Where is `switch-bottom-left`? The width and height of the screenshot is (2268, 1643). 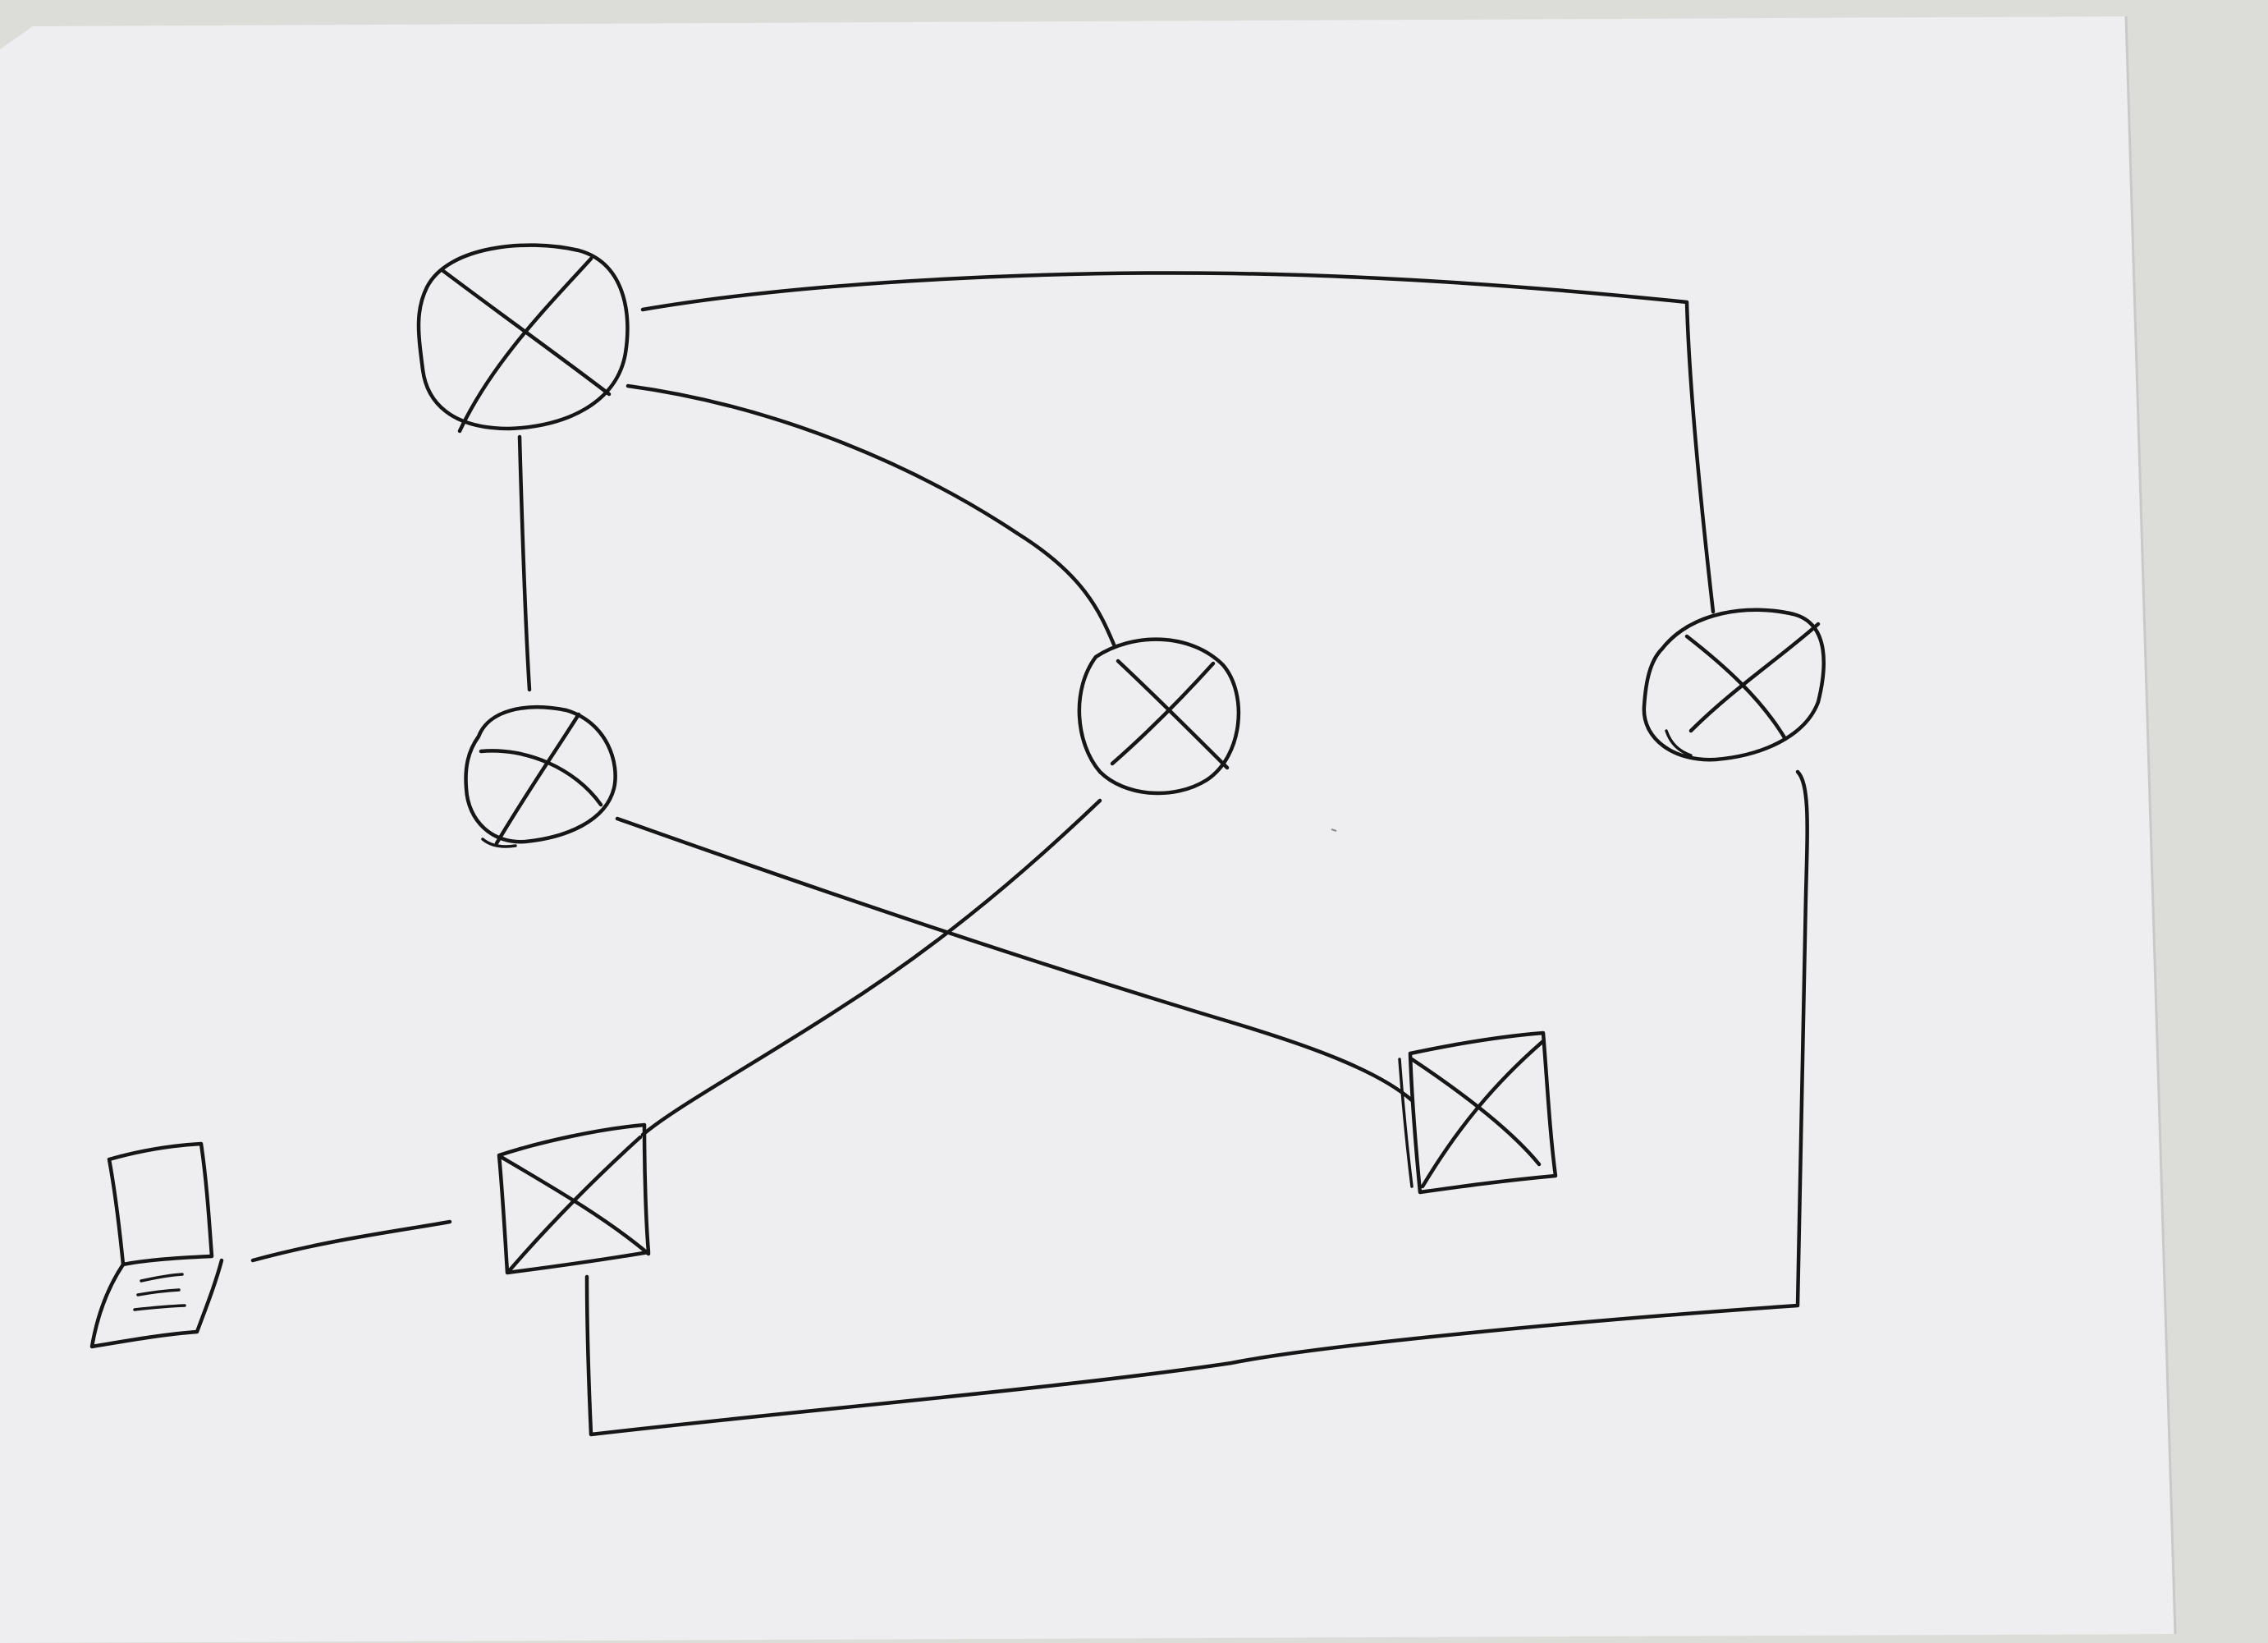
switch-bottom-left is located at coordinates (574, 1198).